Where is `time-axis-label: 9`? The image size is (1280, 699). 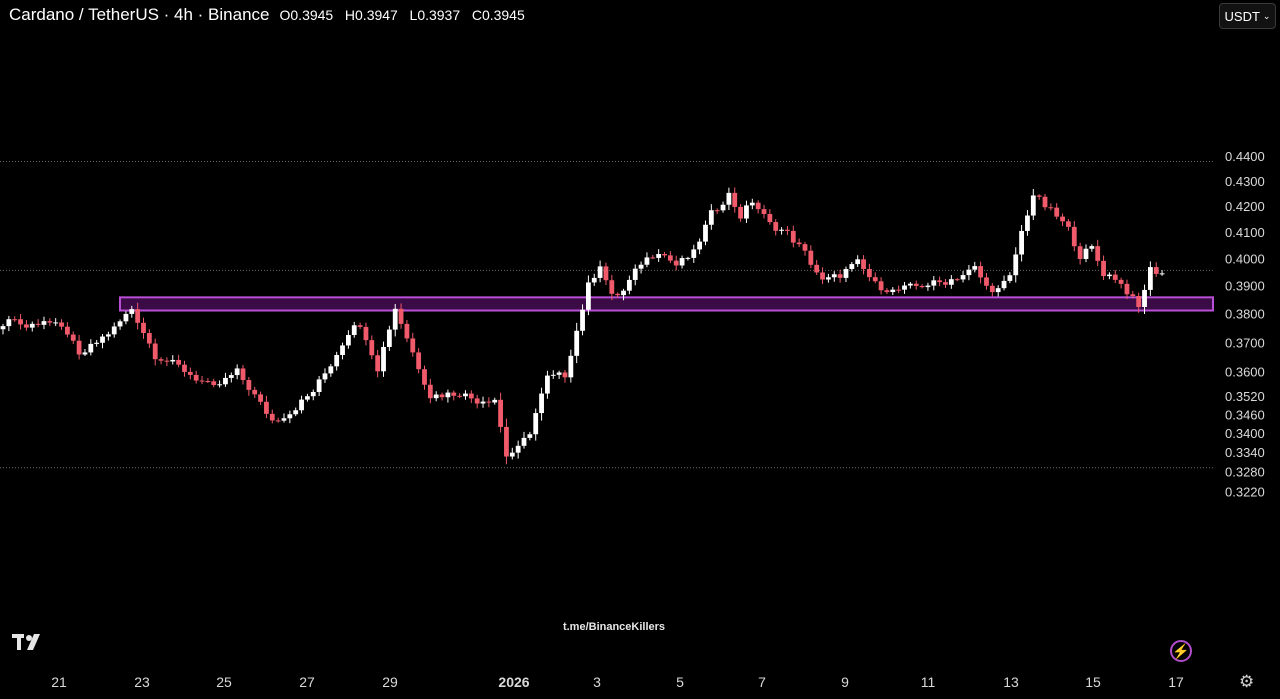
time-axis-label: 9 is located at coordinates (845, 682).